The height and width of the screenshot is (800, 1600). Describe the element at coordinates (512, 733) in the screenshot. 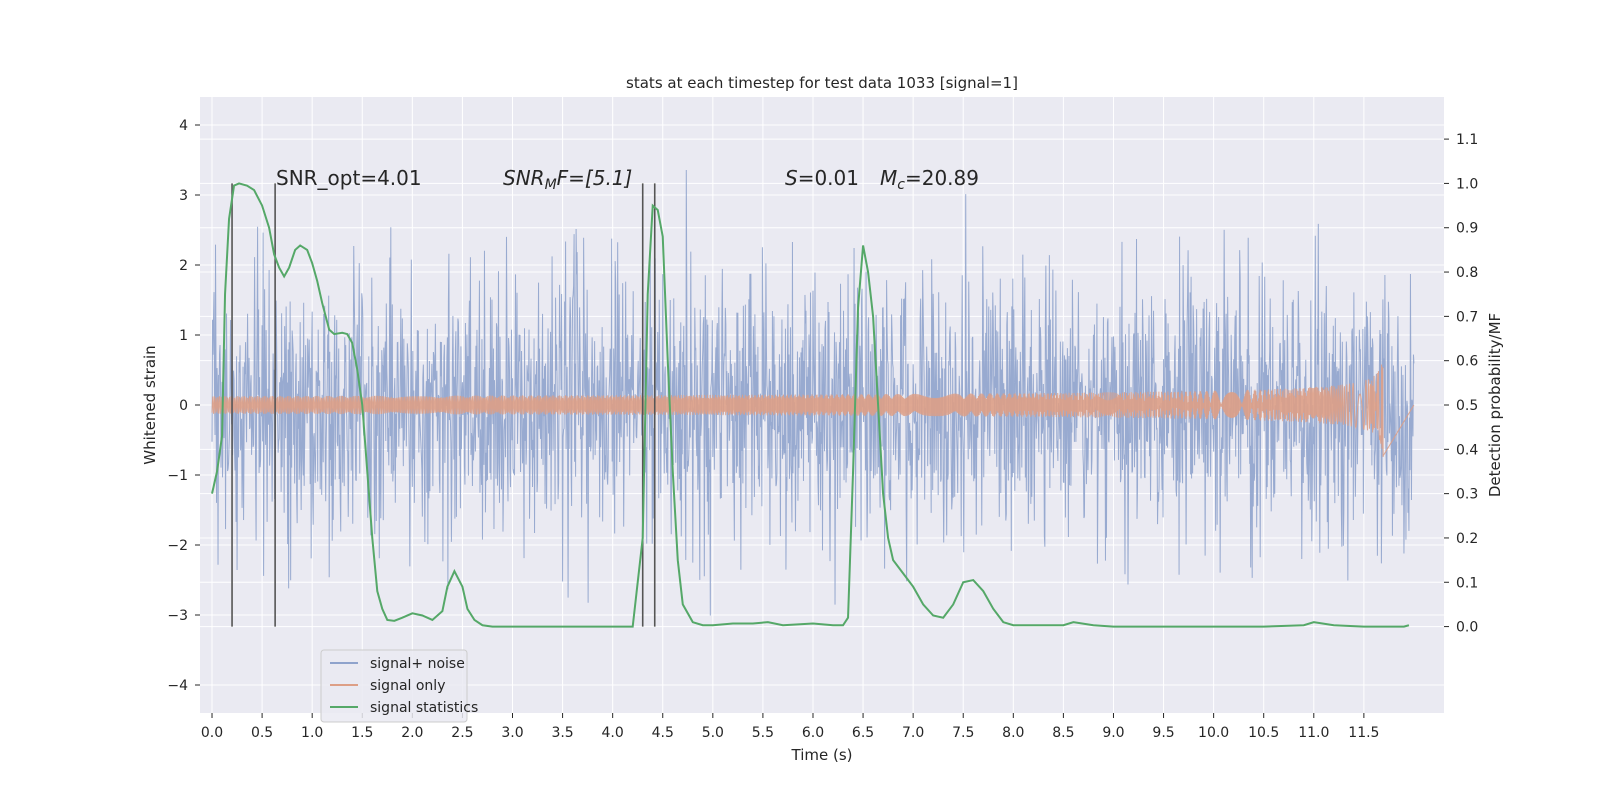

I see `x-tick-label: 3.0` at that location.